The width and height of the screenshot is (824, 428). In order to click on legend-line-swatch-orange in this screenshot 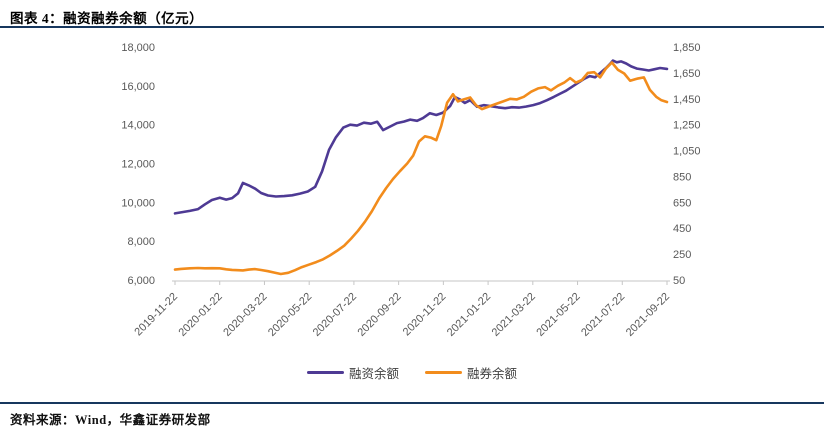, I will do `click(443, 372)`.